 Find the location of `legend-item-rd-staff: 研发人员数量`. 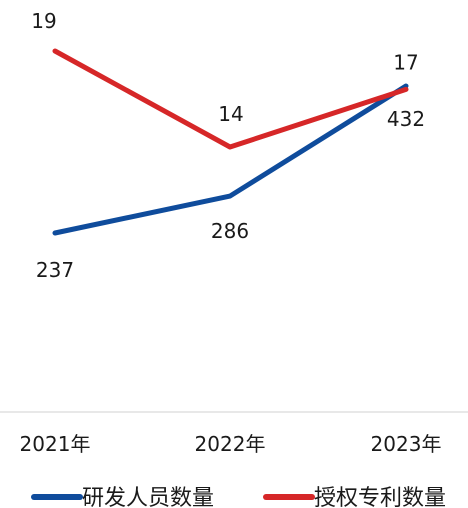

legend-item-rd-staff: 研发人员数量 is located at coordinates (122, 497).